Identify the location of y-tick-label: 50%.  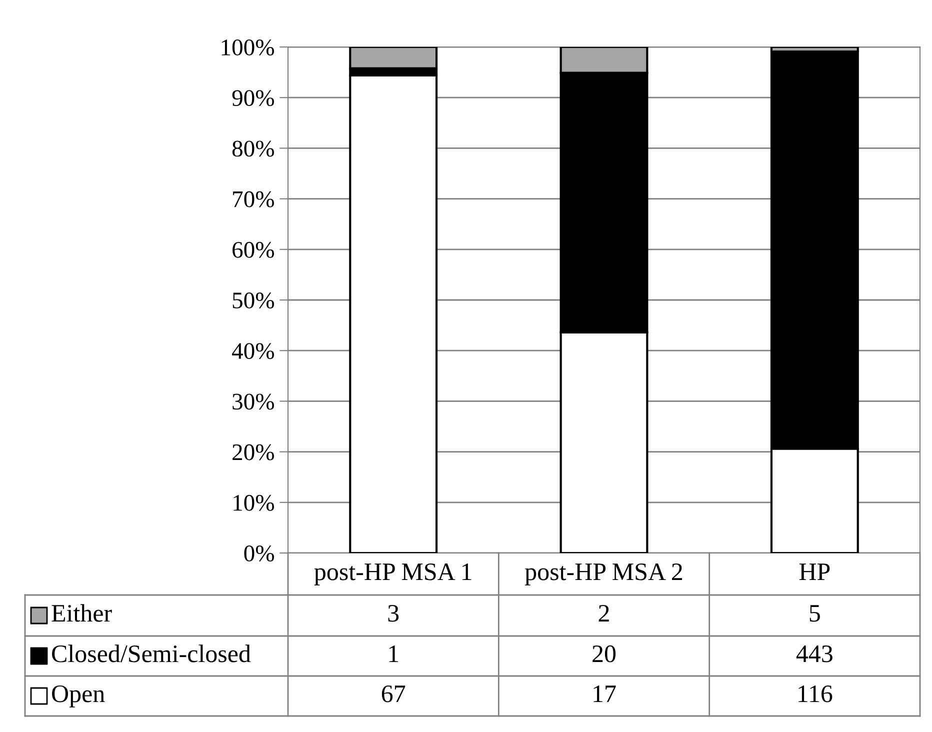
(253, 300).